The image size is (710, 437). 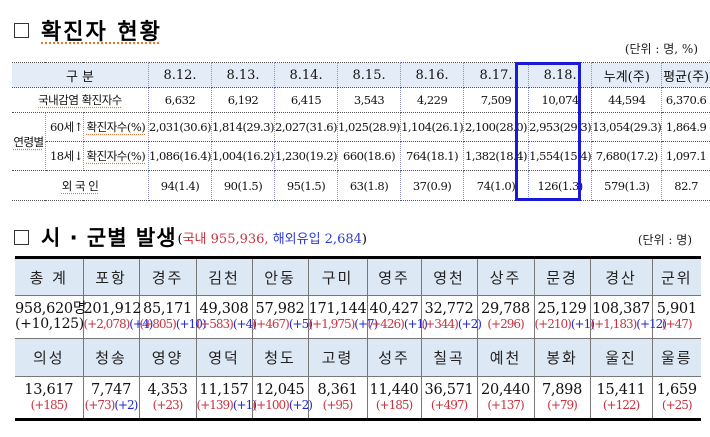 What do you see at coordinates (283, 324) in the screenshot?
I see `new-count: (+467)(+5)` at bounding box center [283, 324].